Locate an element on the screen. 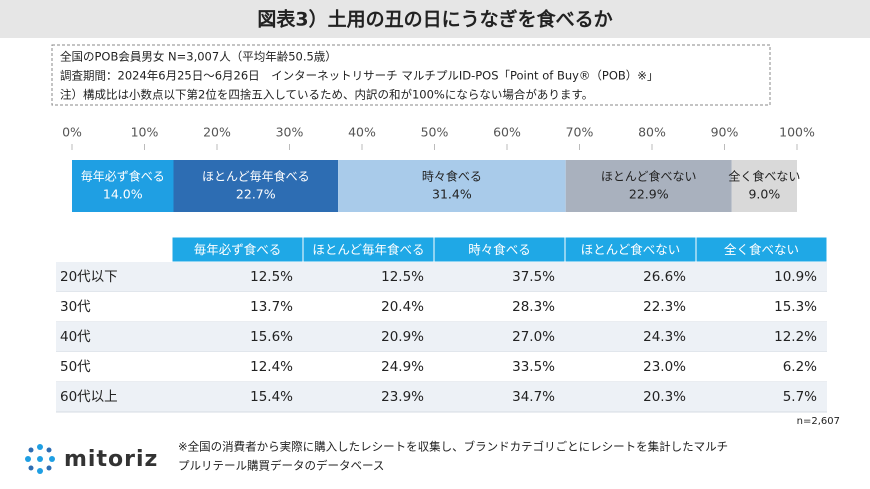 The image size is (870, 489). legend-label: 全く食べない is located at coordinates (764, 176).